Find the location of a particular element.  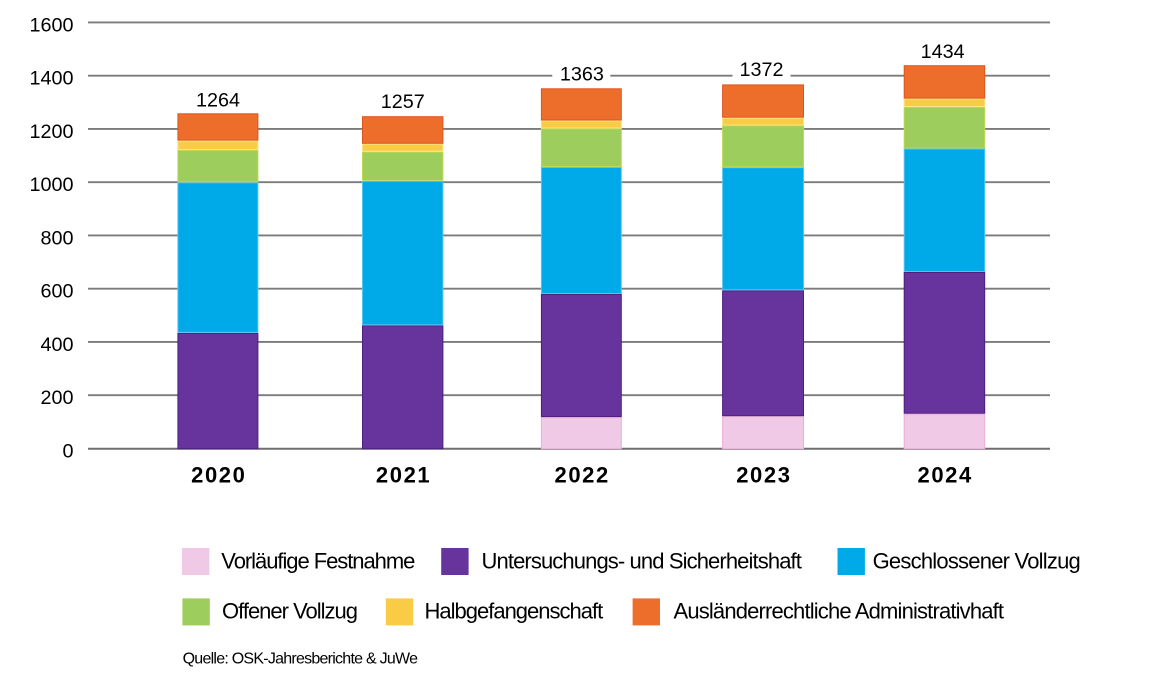

svg-text: 0 is located at coordinates (67, 451).